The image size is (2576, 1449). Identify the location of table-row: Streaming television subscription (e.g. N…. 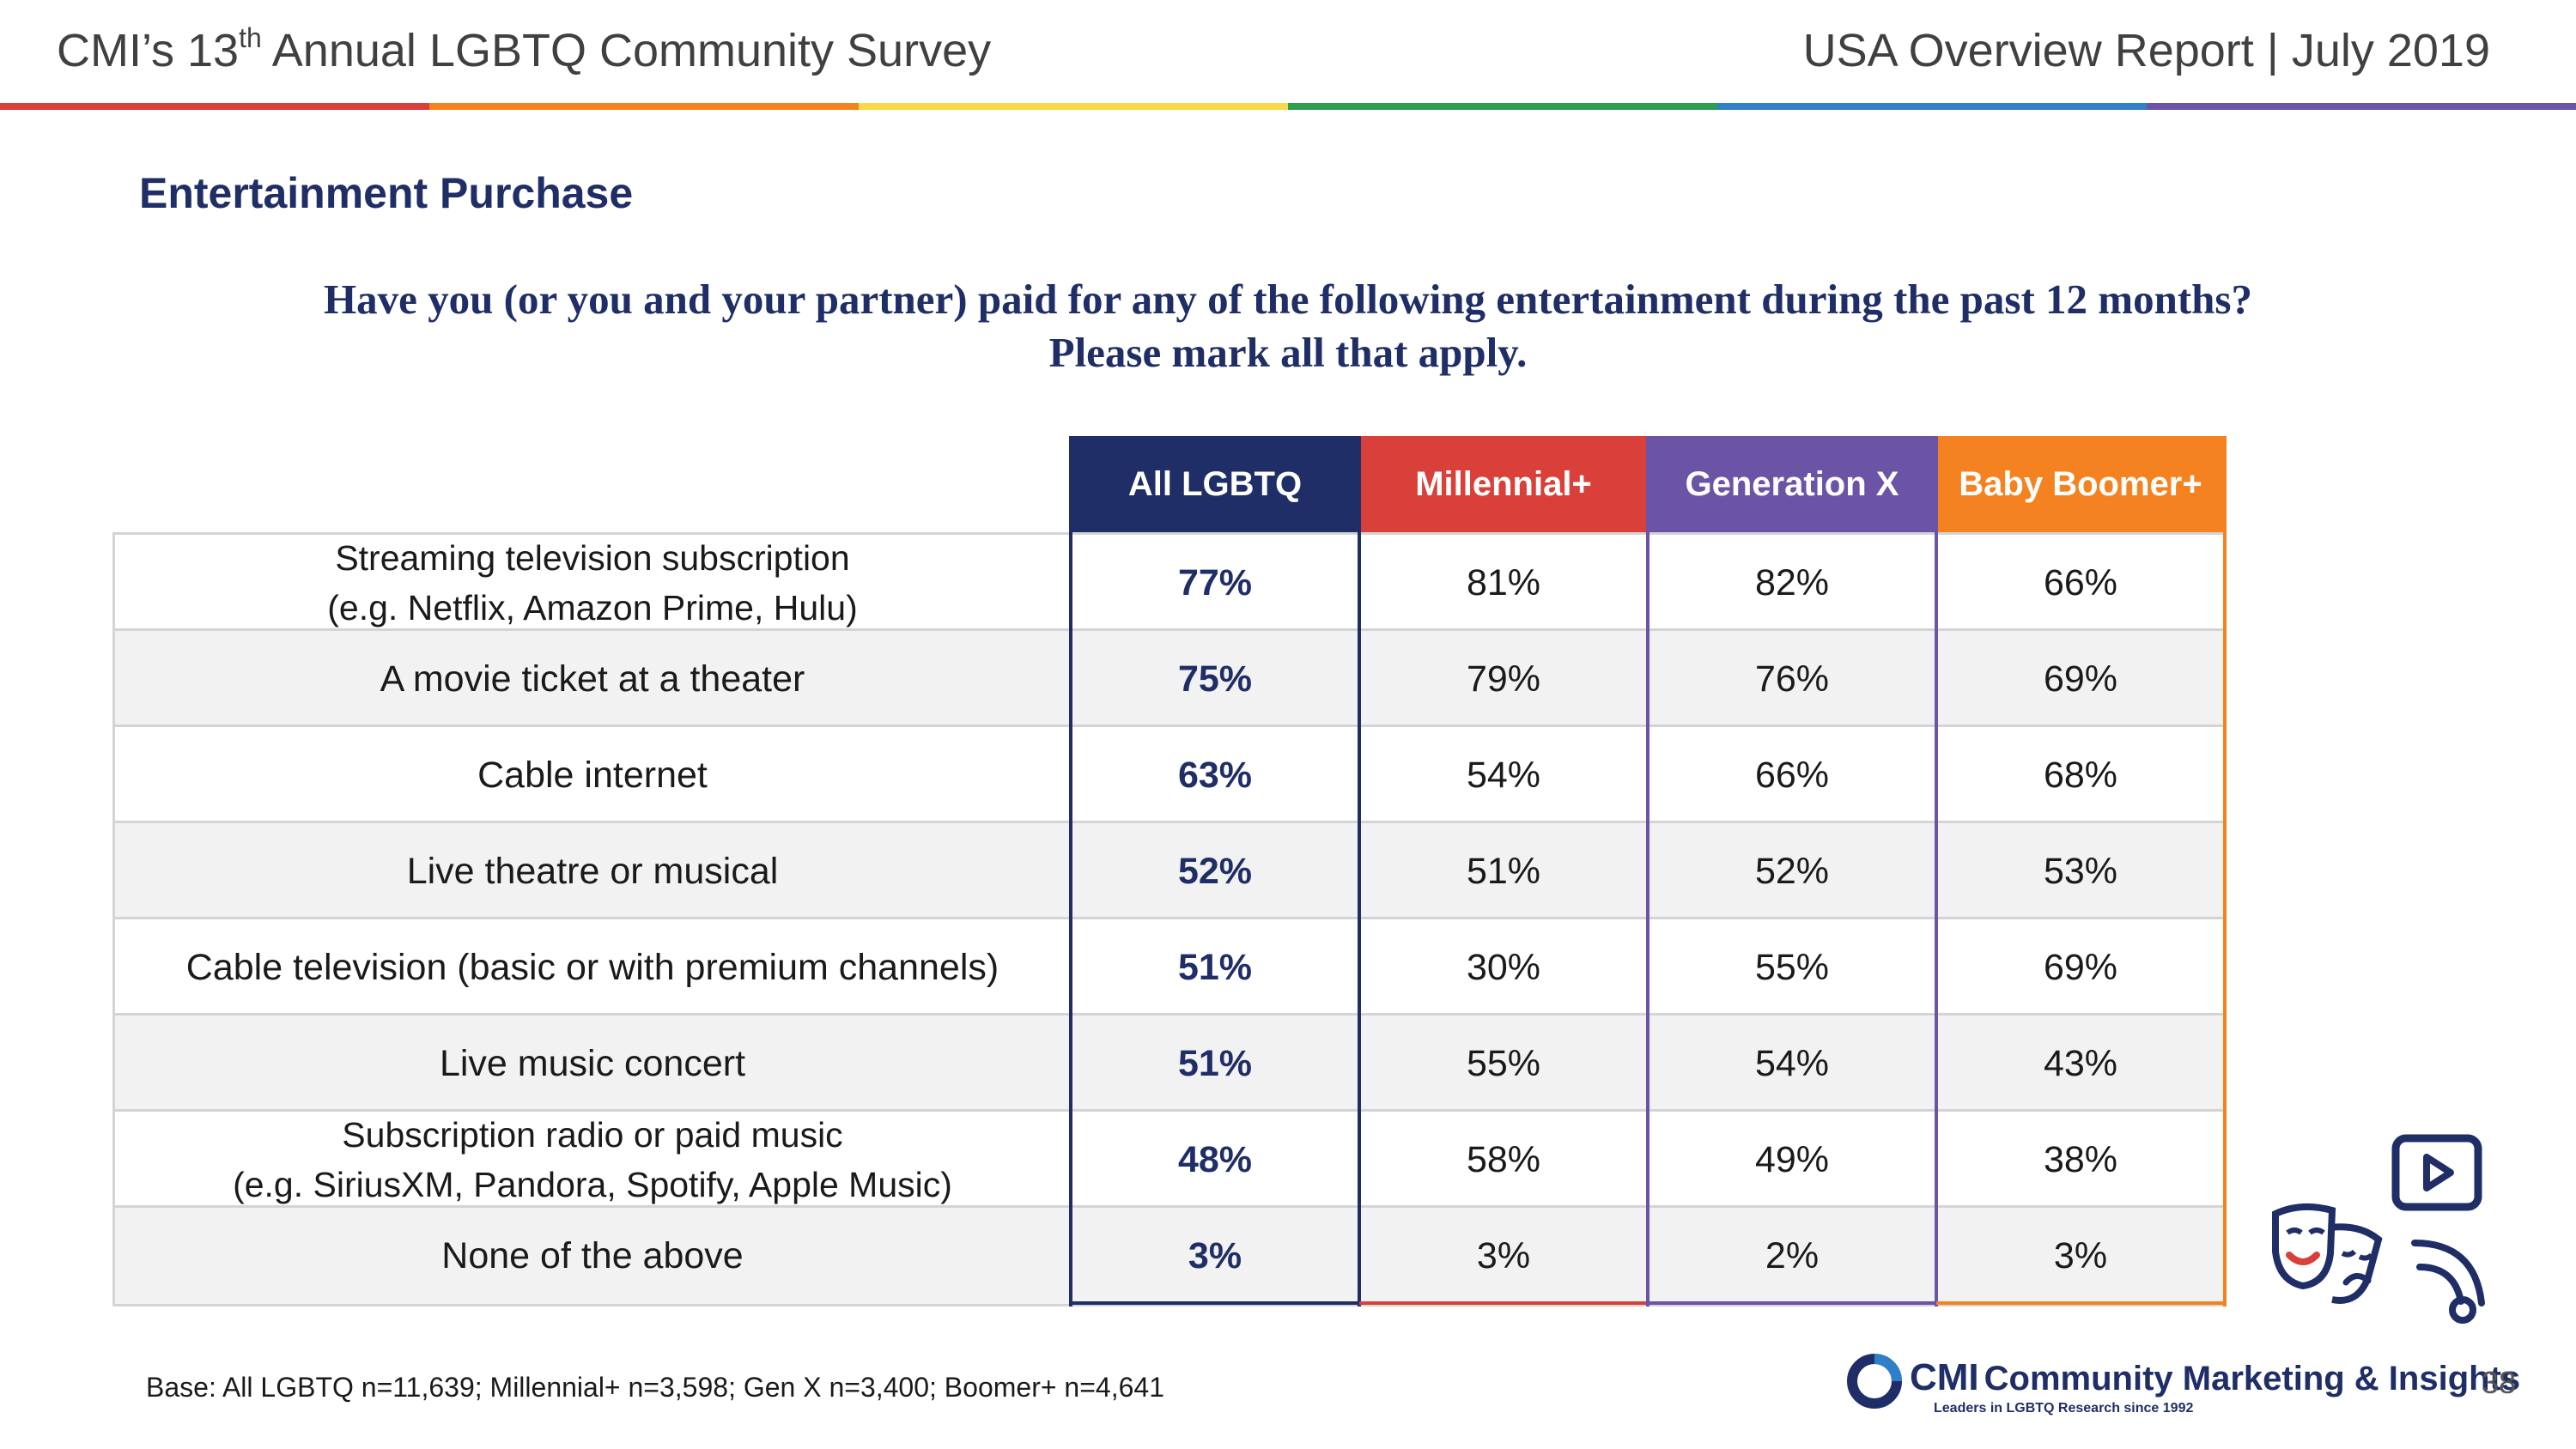
(1169, 581).